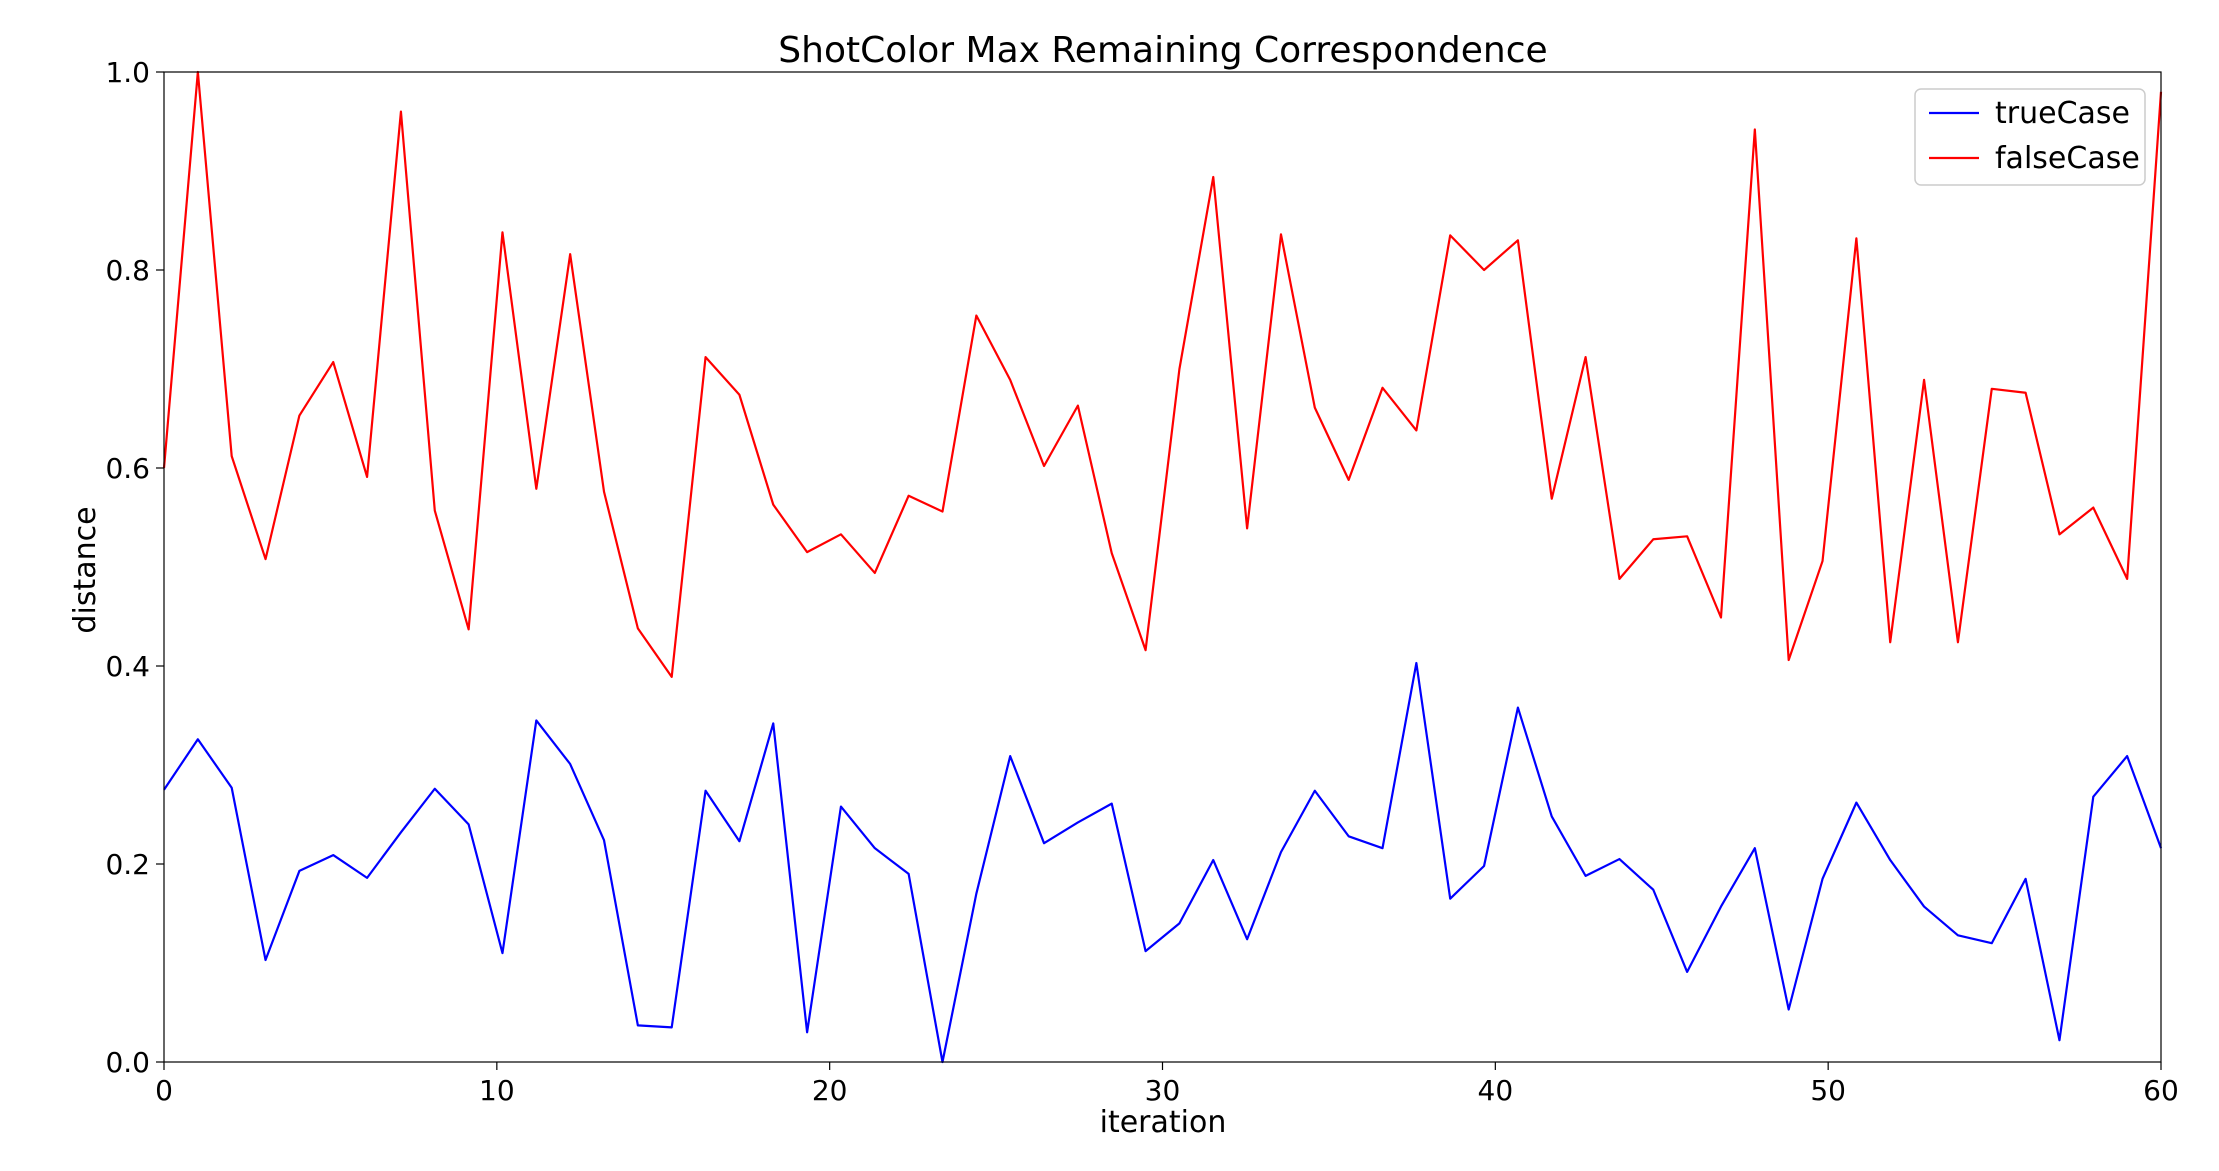 The height and width of the screenshot is (1171, 2219). What do you see at coordinates (1828, 1090) in the screenshot?
I see `x-tick-label: 50` at bounding box center [1828, 1090].